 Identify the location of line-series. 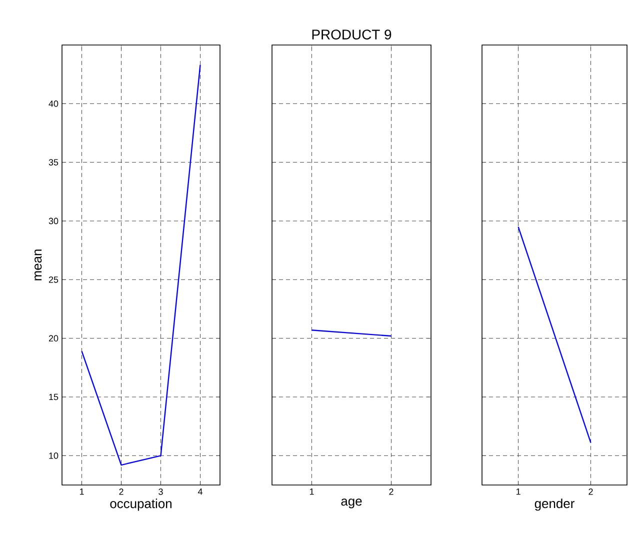
(141, 265).